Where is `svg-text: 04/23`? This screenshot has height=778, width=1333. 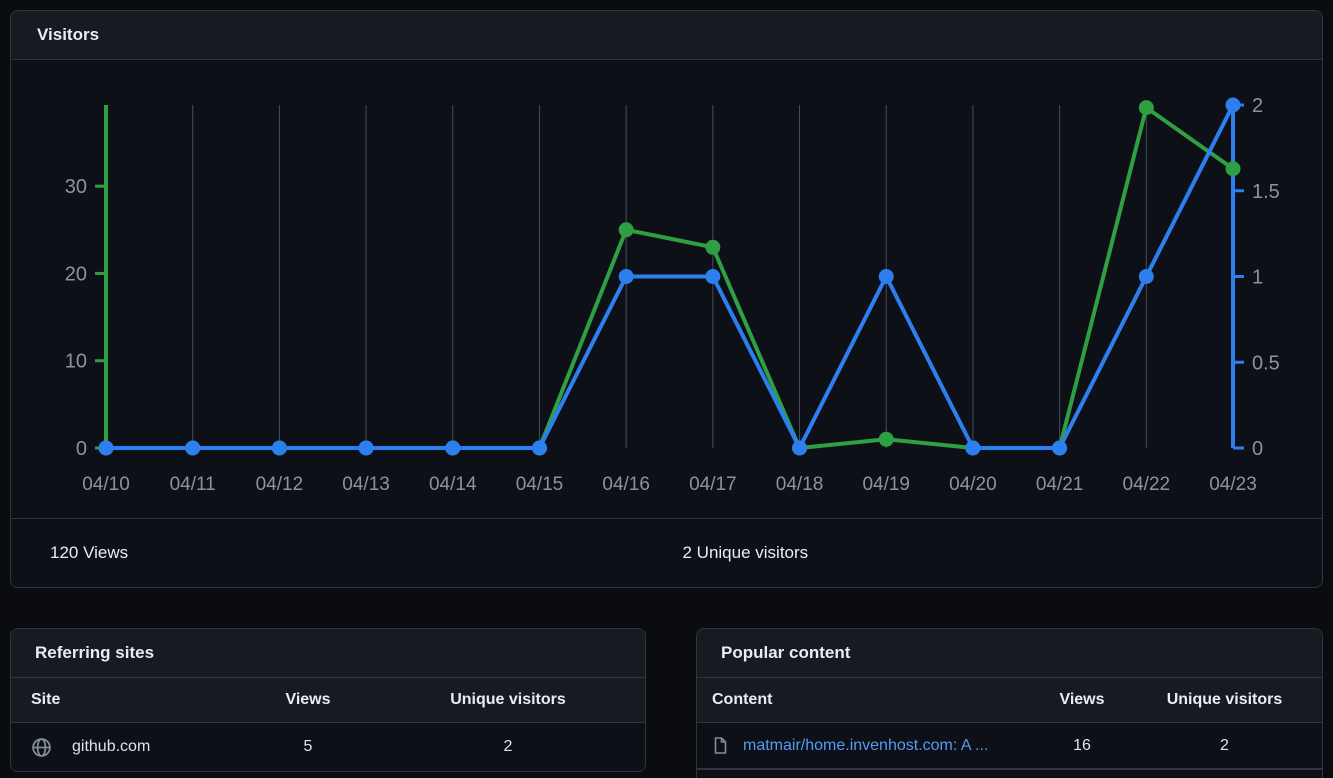
svg-text: 04/23 is located at coordinates (1233, 484).